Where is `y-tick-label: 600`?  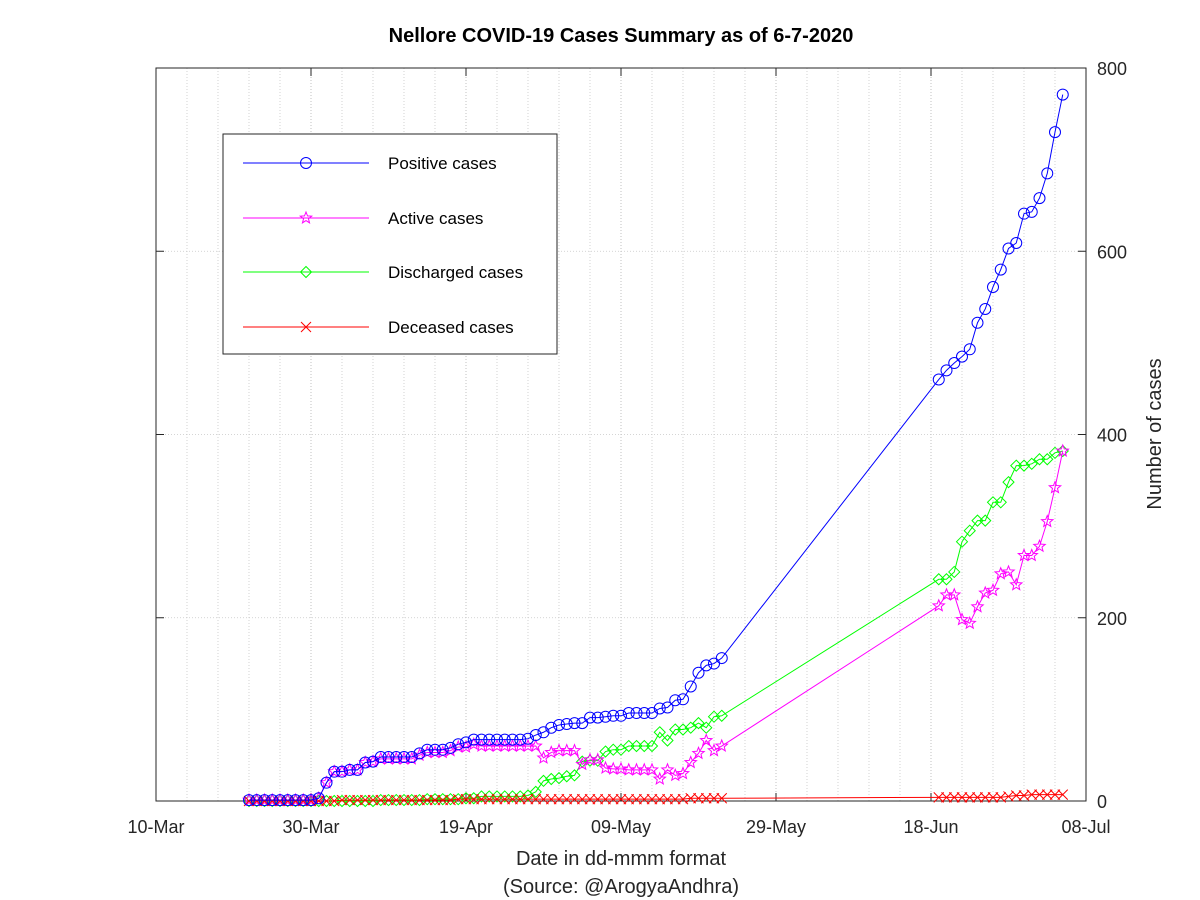 y-tick-label: 600 is located at coordinates (1112, 252).